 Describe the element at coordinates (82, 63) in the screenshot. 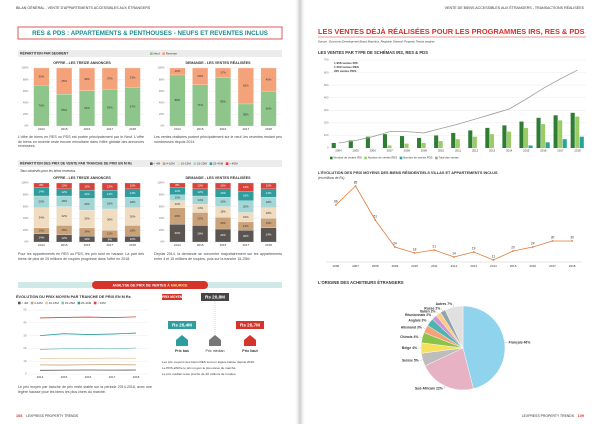

I see `chart-title: OFFRE - LES TREIZE ANNONCES` at that location.